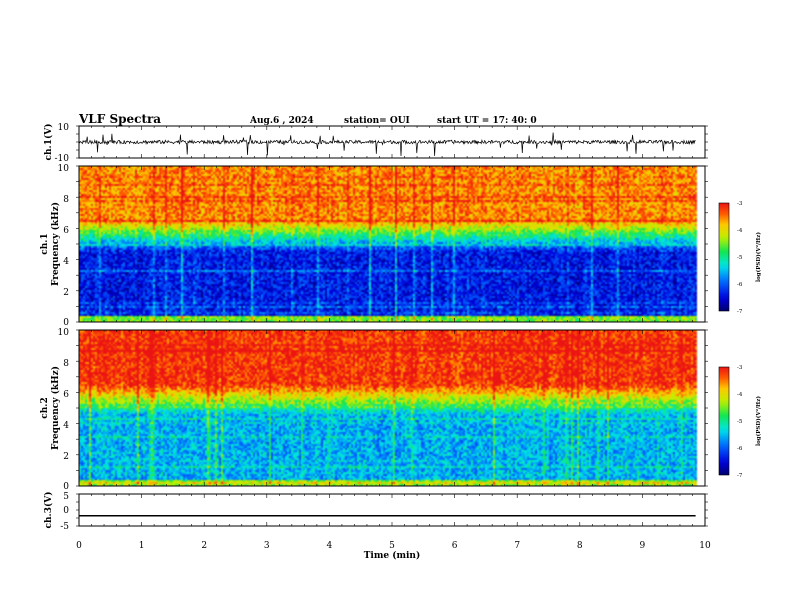 The image size is (792, 612). I want to click on ch1-colorbar-frame, so click(724, 257).